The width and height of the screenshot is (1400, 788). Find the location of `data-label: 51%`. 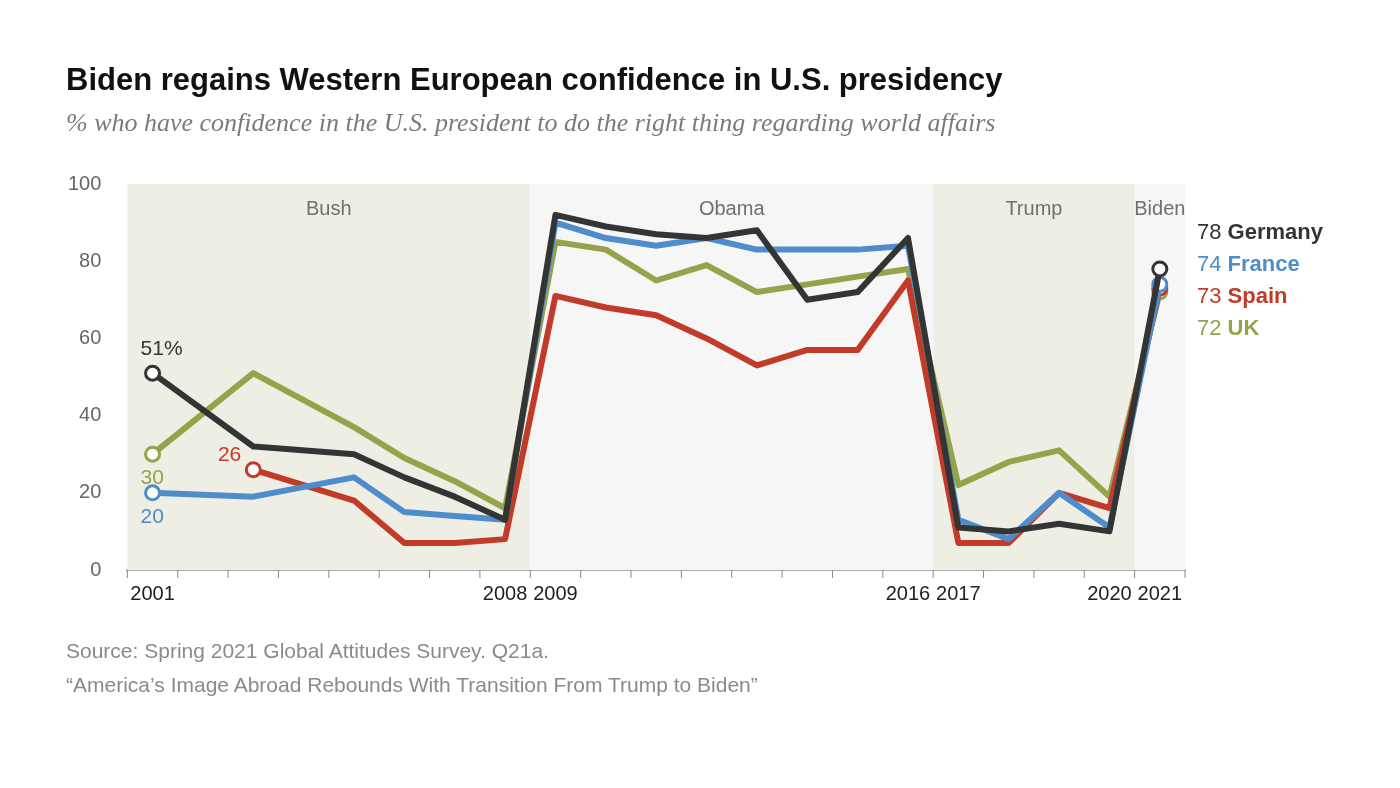

data-label: 51% is located at coordinates (161, 347).